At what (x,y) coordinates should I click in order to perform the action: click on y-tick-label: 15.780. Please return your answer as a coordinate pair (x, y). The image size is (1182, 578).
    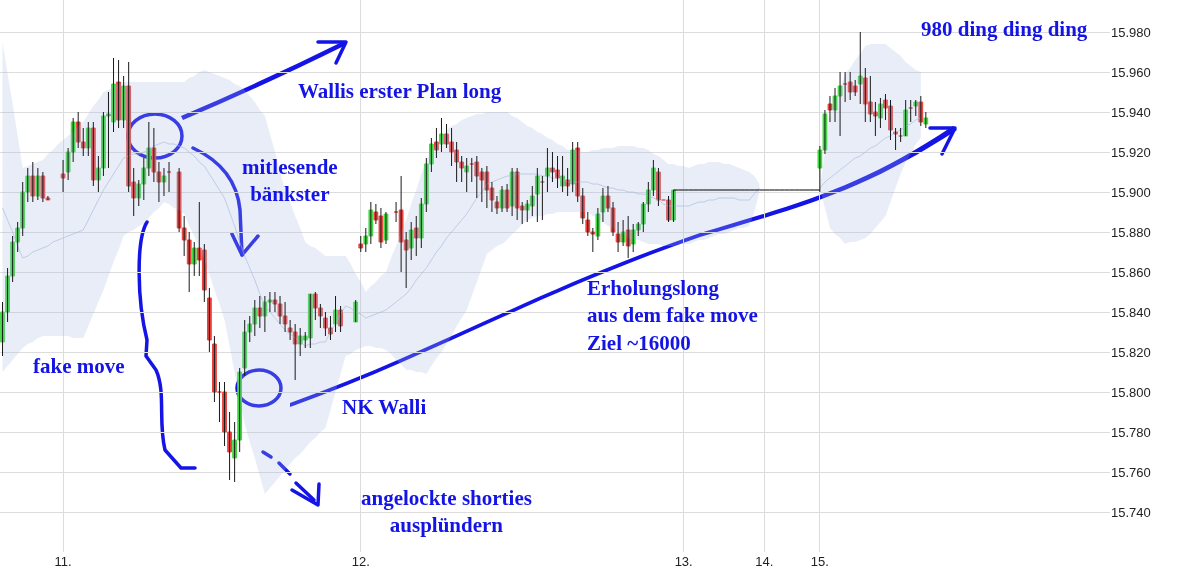
    Looking at the image, I should click on (1131, 432).